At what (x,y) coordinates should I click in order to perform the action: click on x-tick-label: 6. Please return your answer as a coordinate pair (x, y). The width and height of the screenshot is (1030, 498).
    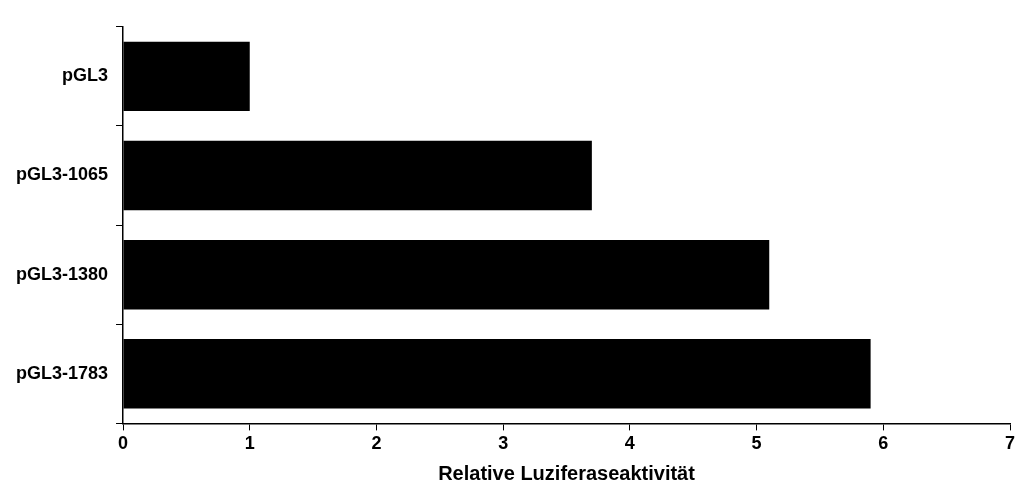
    Looking at the image, I should click on (883, 443).